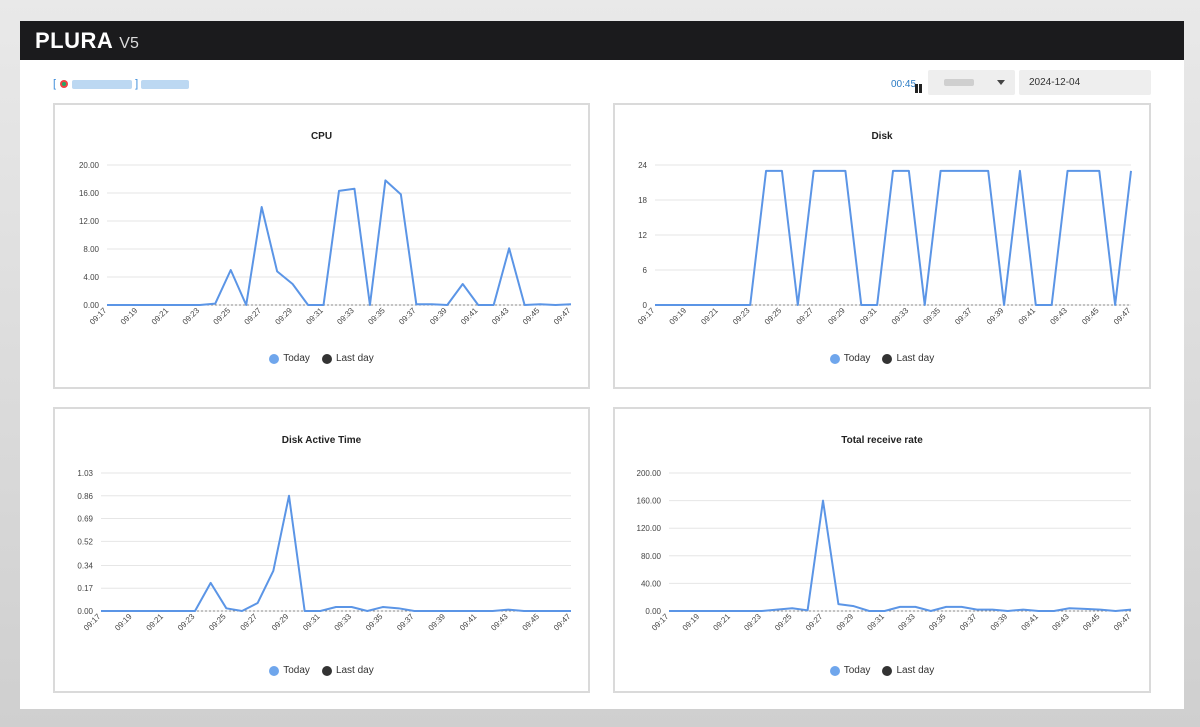 This screenshot has width=1200, height=727. What do you see at coordinates (562, 622) in the screenshot?
I see `x-tick-label: 09:47` at bounding box center [562, 622].